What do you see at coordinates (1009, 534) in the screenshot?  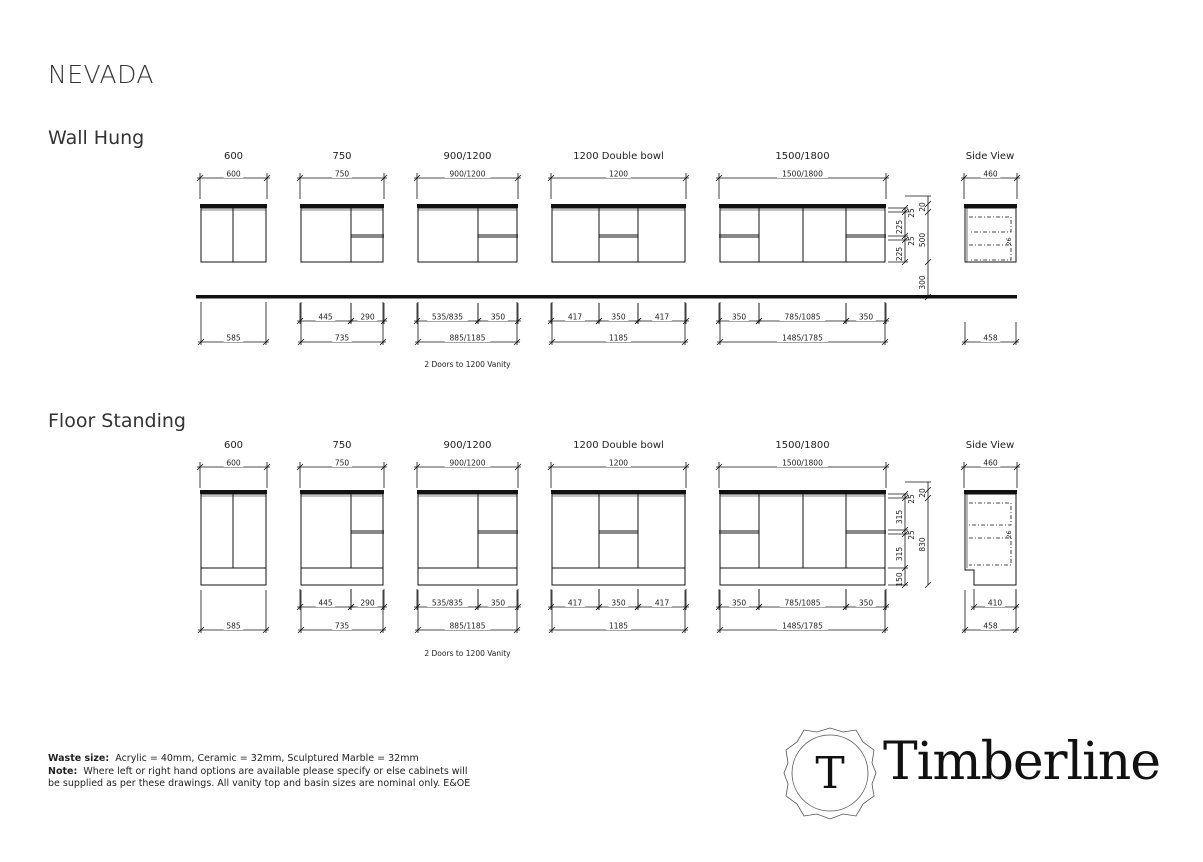 I see `side-drawer-dim: 26` at bounding box center [1009, 534].